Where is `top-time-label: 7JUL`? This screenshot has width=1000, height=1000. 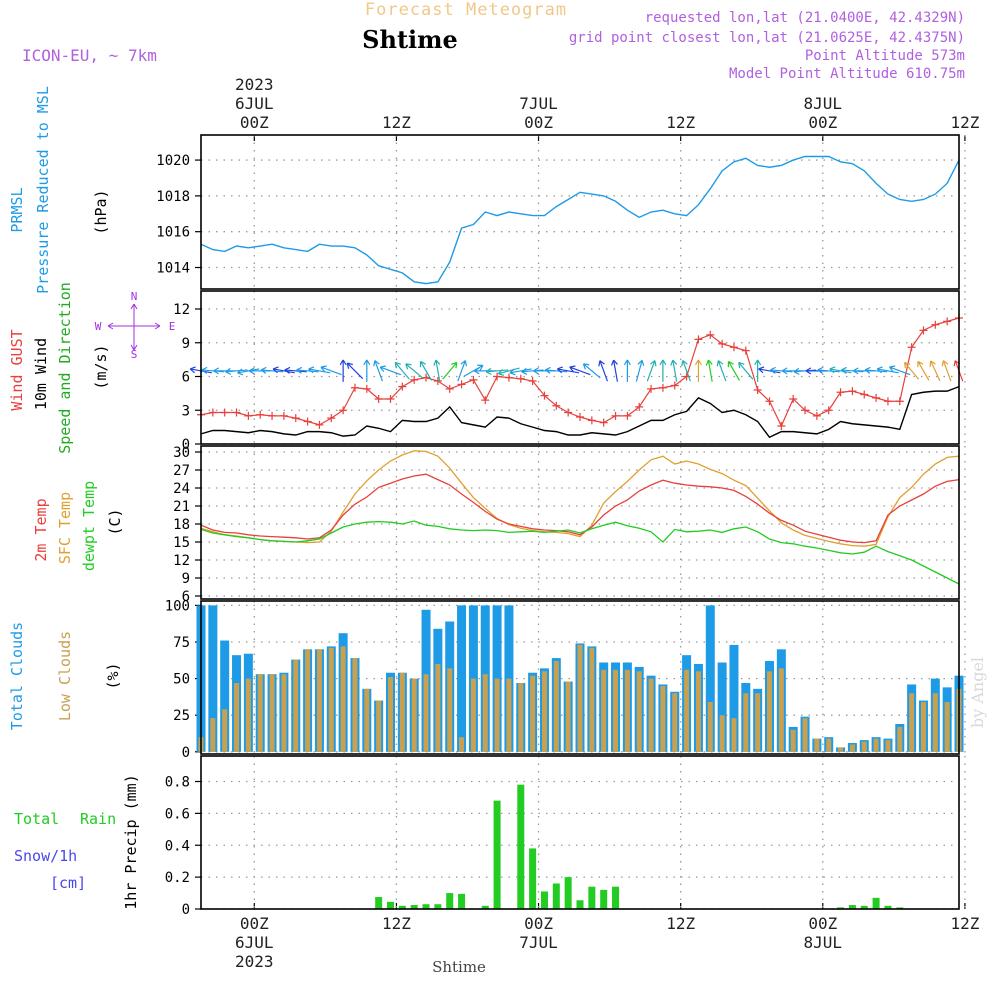
top-time-label: 7JUL is located at coordinates (538, 103).